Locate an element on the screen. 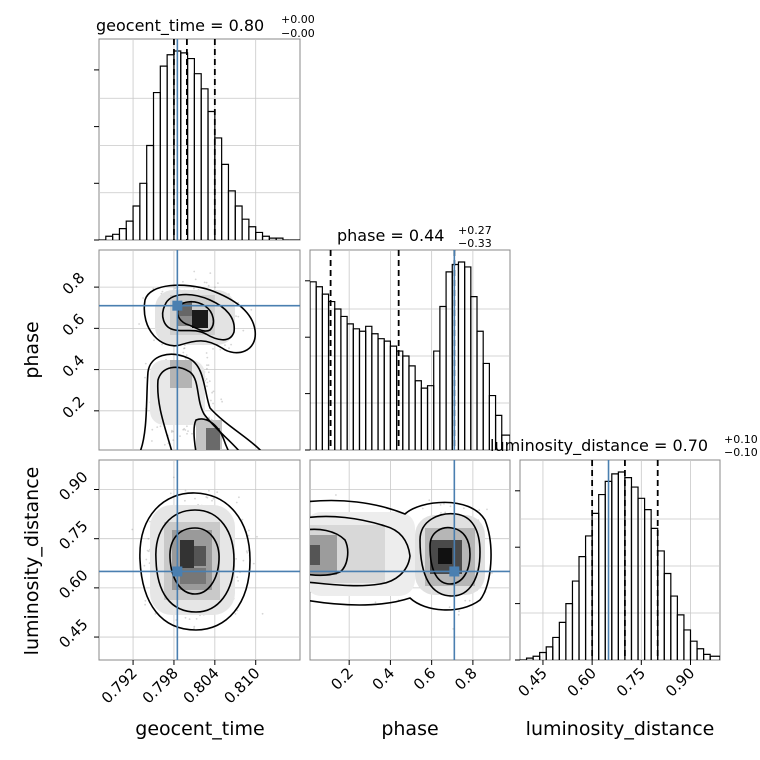 The height and width of the screenshot is (760, 760). title-label: phase = 0.44 is located at coordinates (390, 235).